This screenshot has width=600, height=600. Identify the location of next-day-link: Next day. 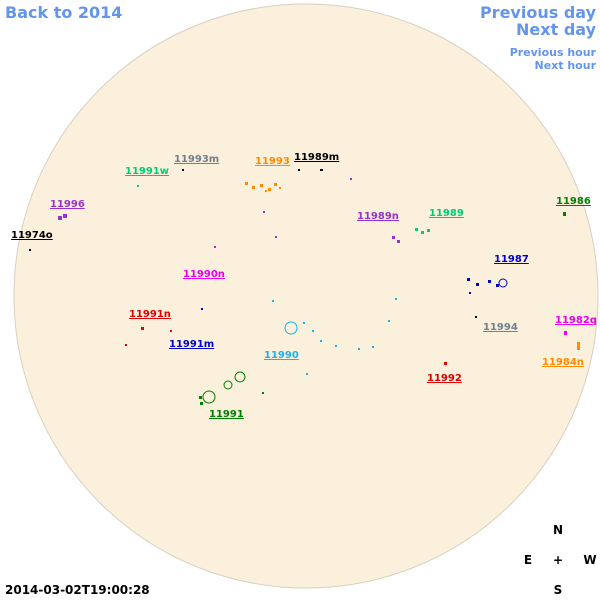
(556, 29).